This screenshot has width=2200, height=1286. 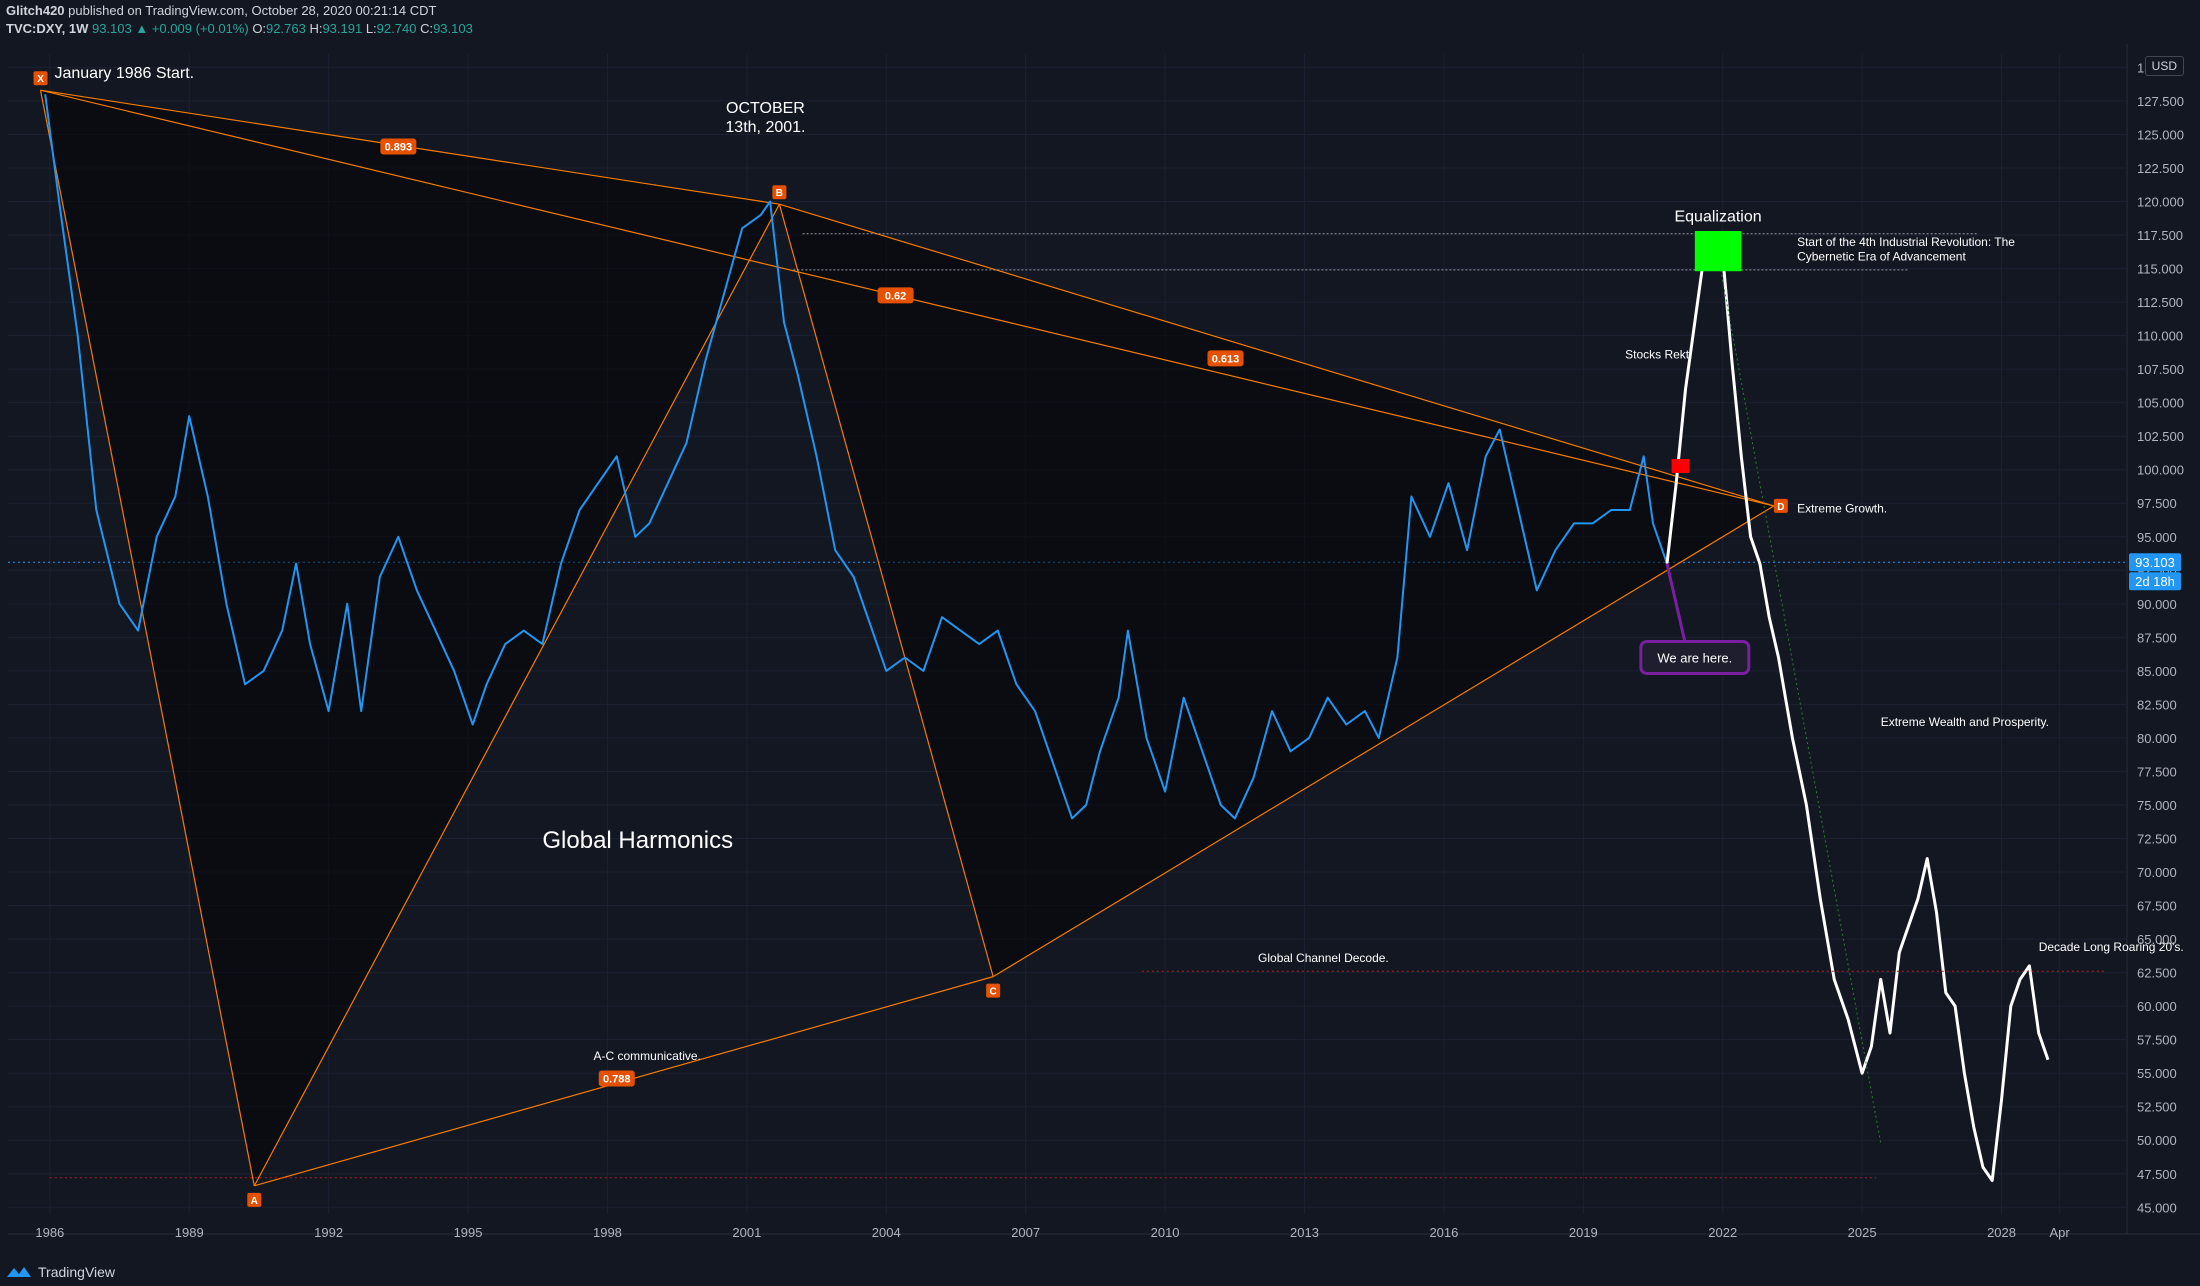 I want to click on price-tick-label: 52.500, so click(x=2157, y=1107).